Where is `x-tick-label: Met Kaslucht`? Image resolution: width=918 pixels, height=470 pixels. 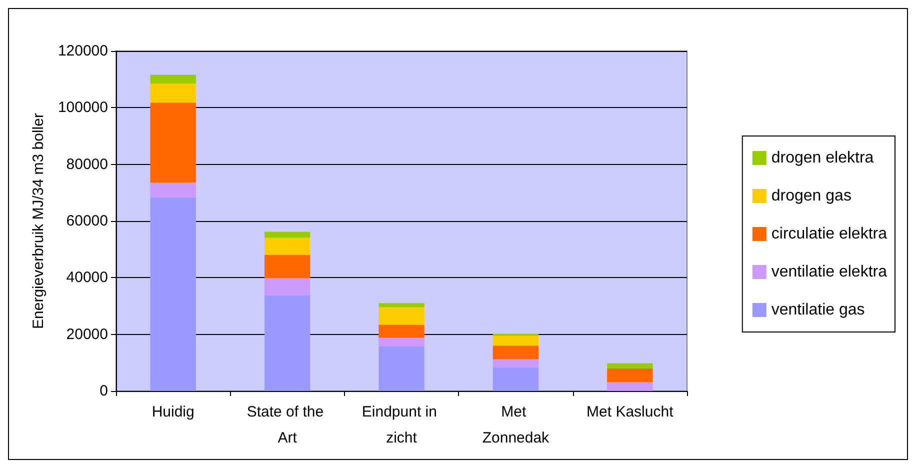 x-tick-label: Met Kaslucht is located at coordinates (630, 412).